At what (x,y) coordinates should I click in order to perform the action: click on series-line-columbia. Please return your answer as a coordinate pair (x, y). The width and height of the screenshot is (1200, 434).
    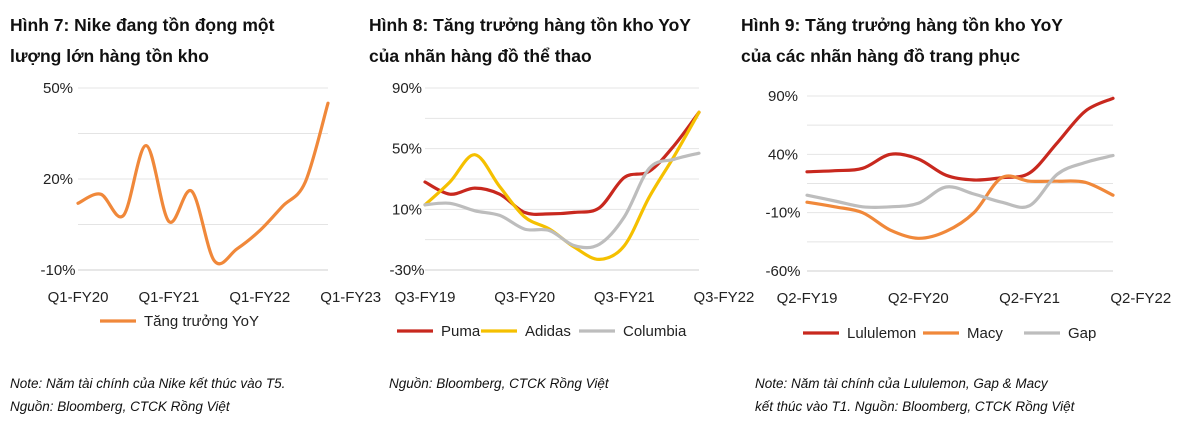
    Looking at the image, I should click on (562, 200).